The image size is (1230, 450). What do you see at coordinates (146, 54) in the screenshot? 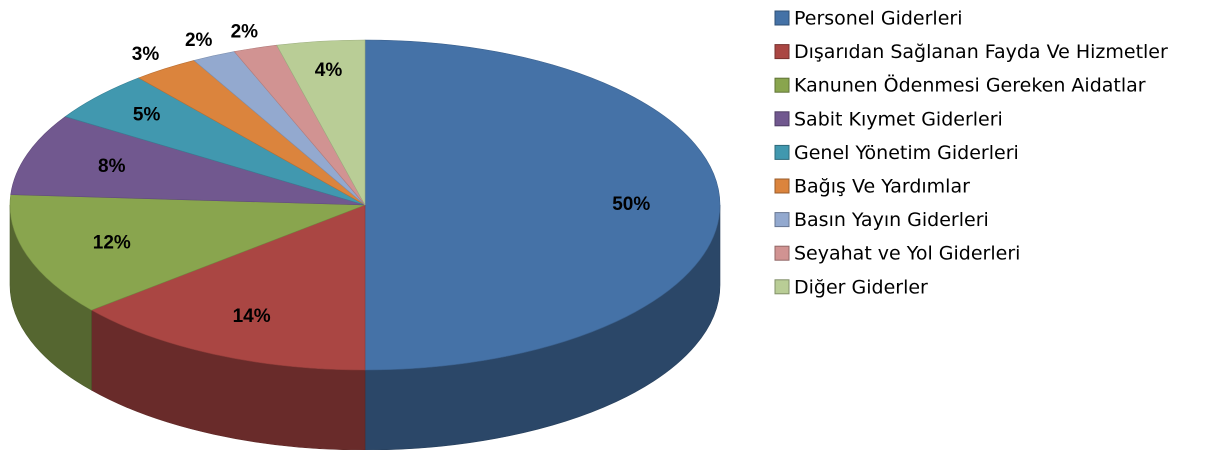
I see `data-label: 3%` at bounding box center [146, 54].